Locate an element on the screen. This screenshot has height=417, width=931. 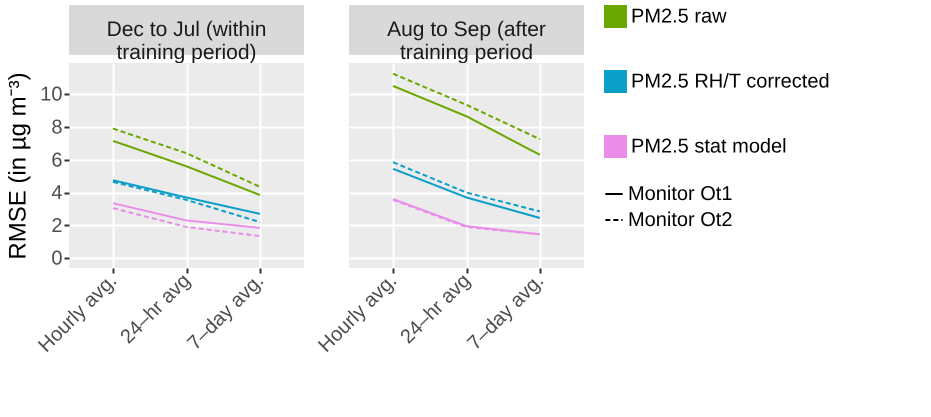
y-tick-label: 6 is located at coordinates (56, 160).